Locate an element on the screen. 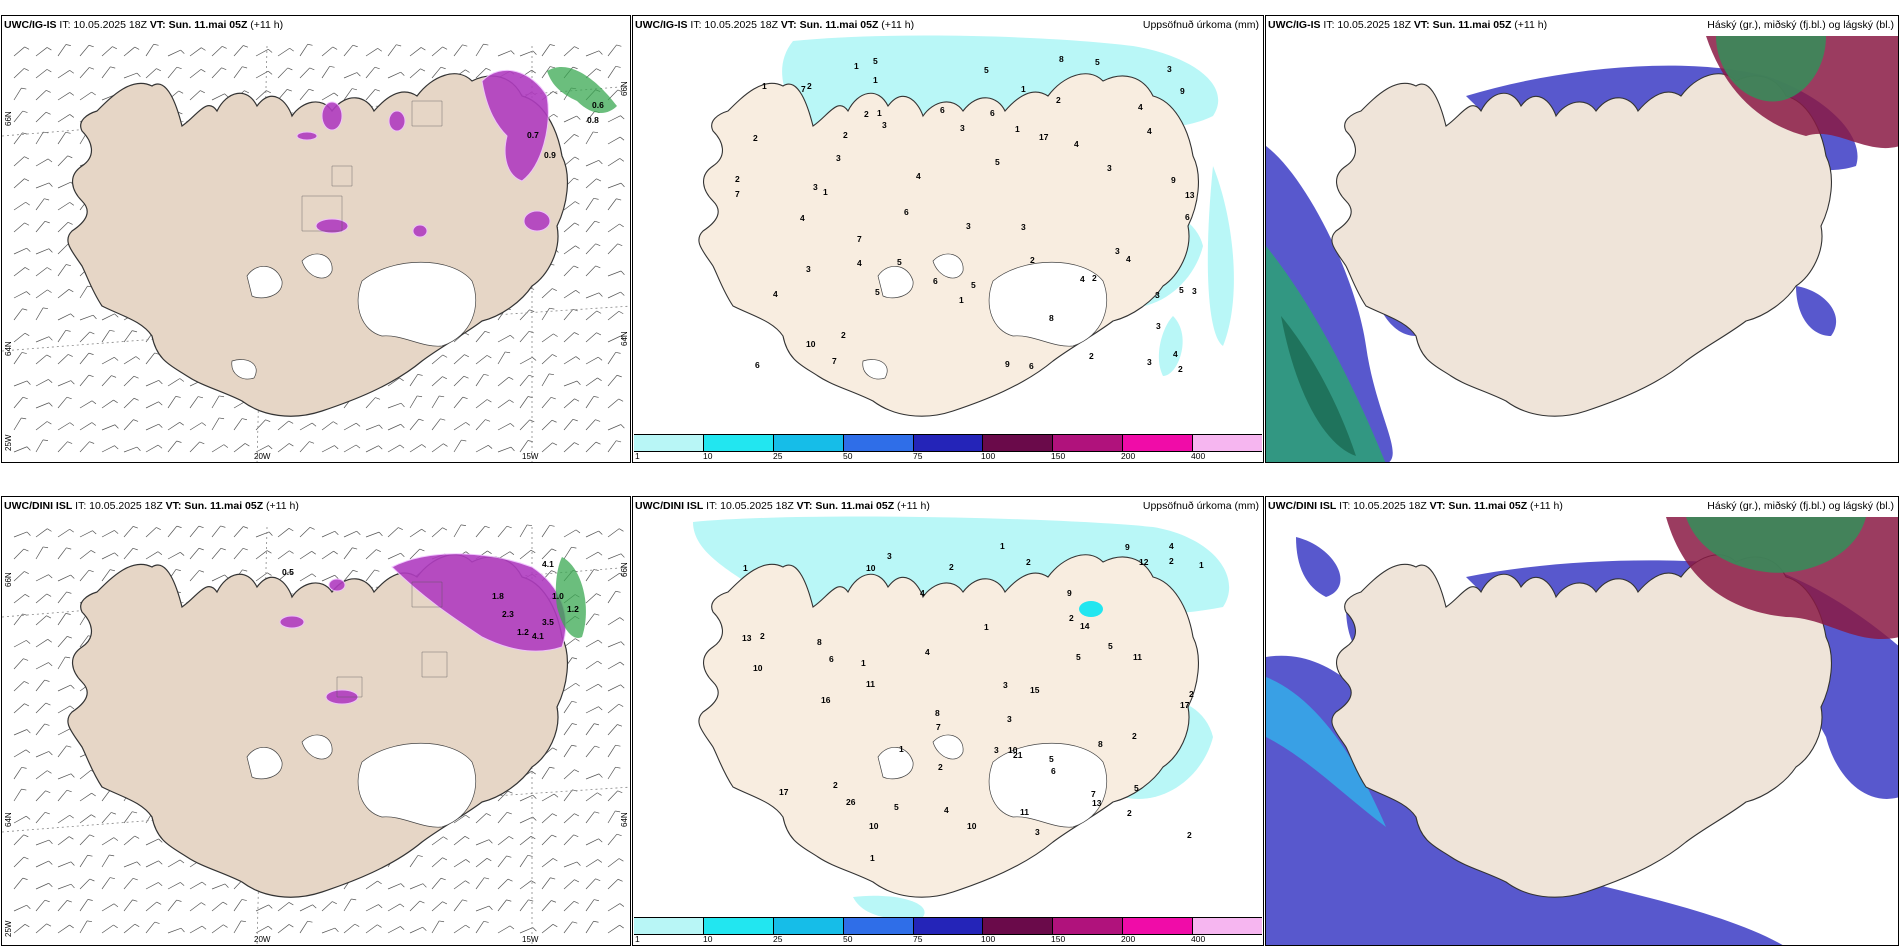 The height and width of the screenshot is (950, 1900). glaciers is located at coordinates (361, 781).